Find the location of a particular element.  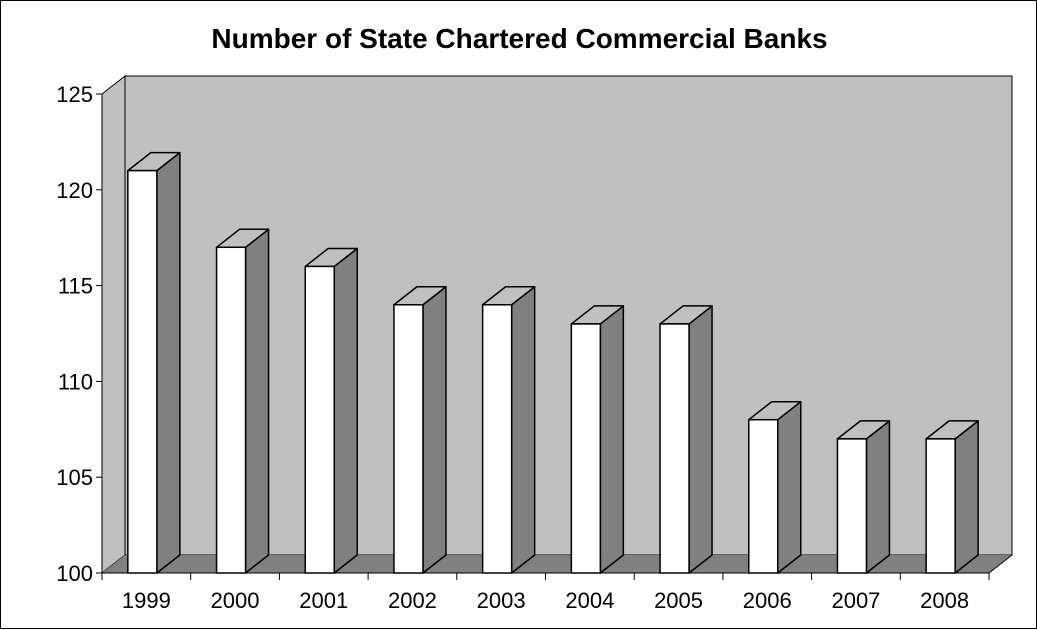

x-axis-depth-line is located at coordinates (1000, 564).